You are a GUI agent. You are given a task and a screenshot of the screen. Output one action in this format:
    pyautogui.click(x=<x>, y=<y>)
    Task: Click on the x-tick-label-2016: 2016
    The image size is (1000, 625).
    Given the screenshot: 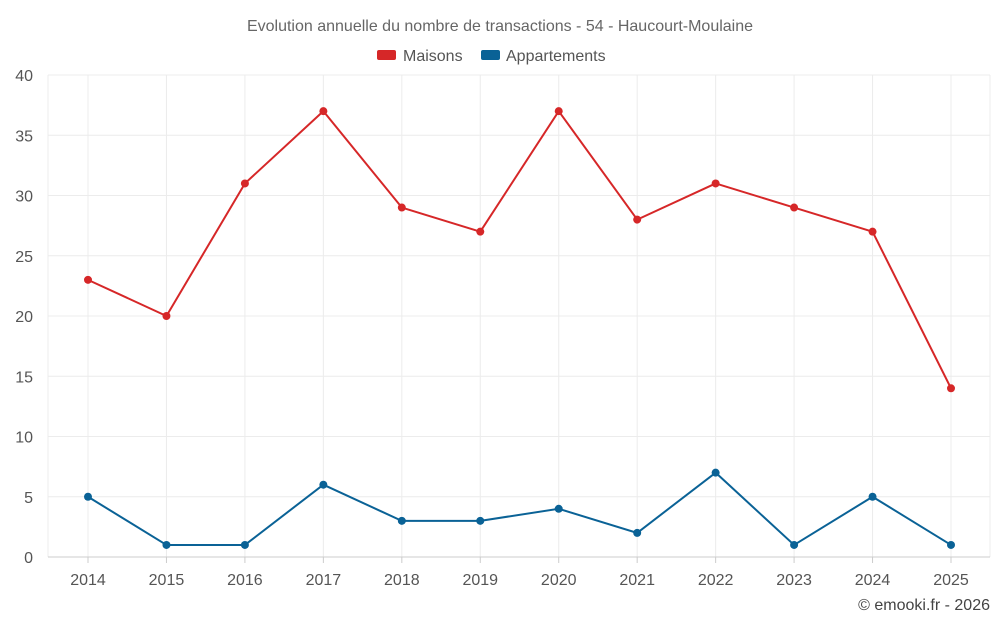 What is the action you would take?
    pyautogui.click(x=245, y=580)
    